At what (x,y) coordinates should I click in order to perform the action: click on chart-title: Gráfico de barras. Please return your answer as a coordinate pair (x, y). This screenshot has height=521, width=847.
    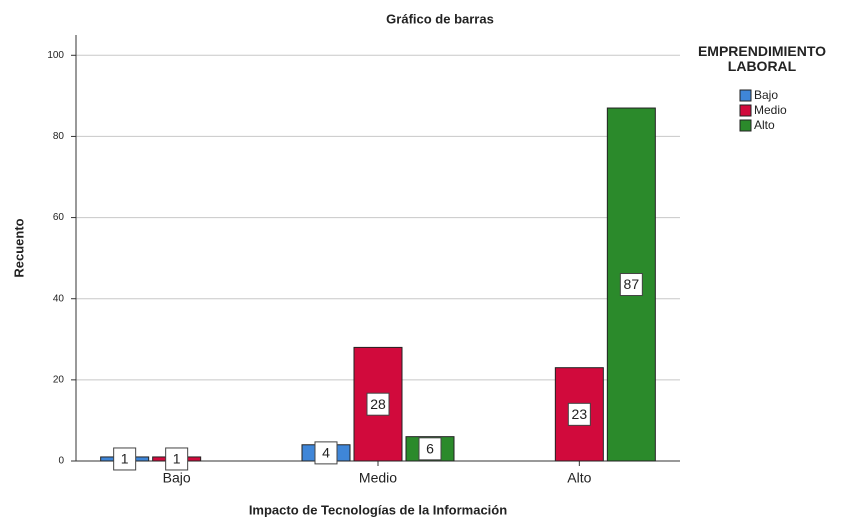
    Looking at the image, I should click on (440, 18).